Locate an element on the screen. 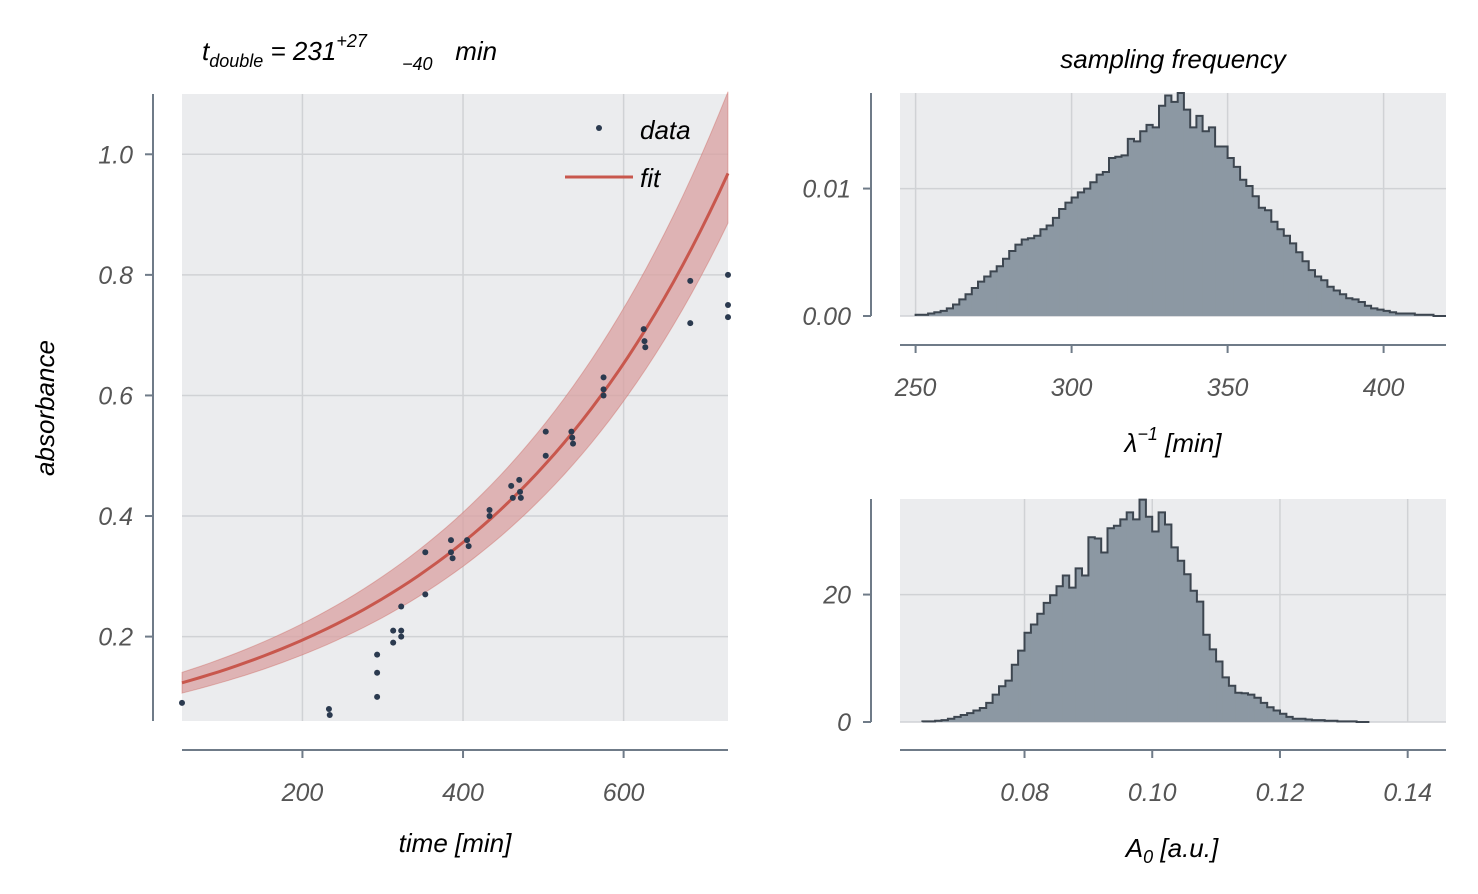  x-axis-label-unit: [a.u.] is located at coordinates (1186, 848).